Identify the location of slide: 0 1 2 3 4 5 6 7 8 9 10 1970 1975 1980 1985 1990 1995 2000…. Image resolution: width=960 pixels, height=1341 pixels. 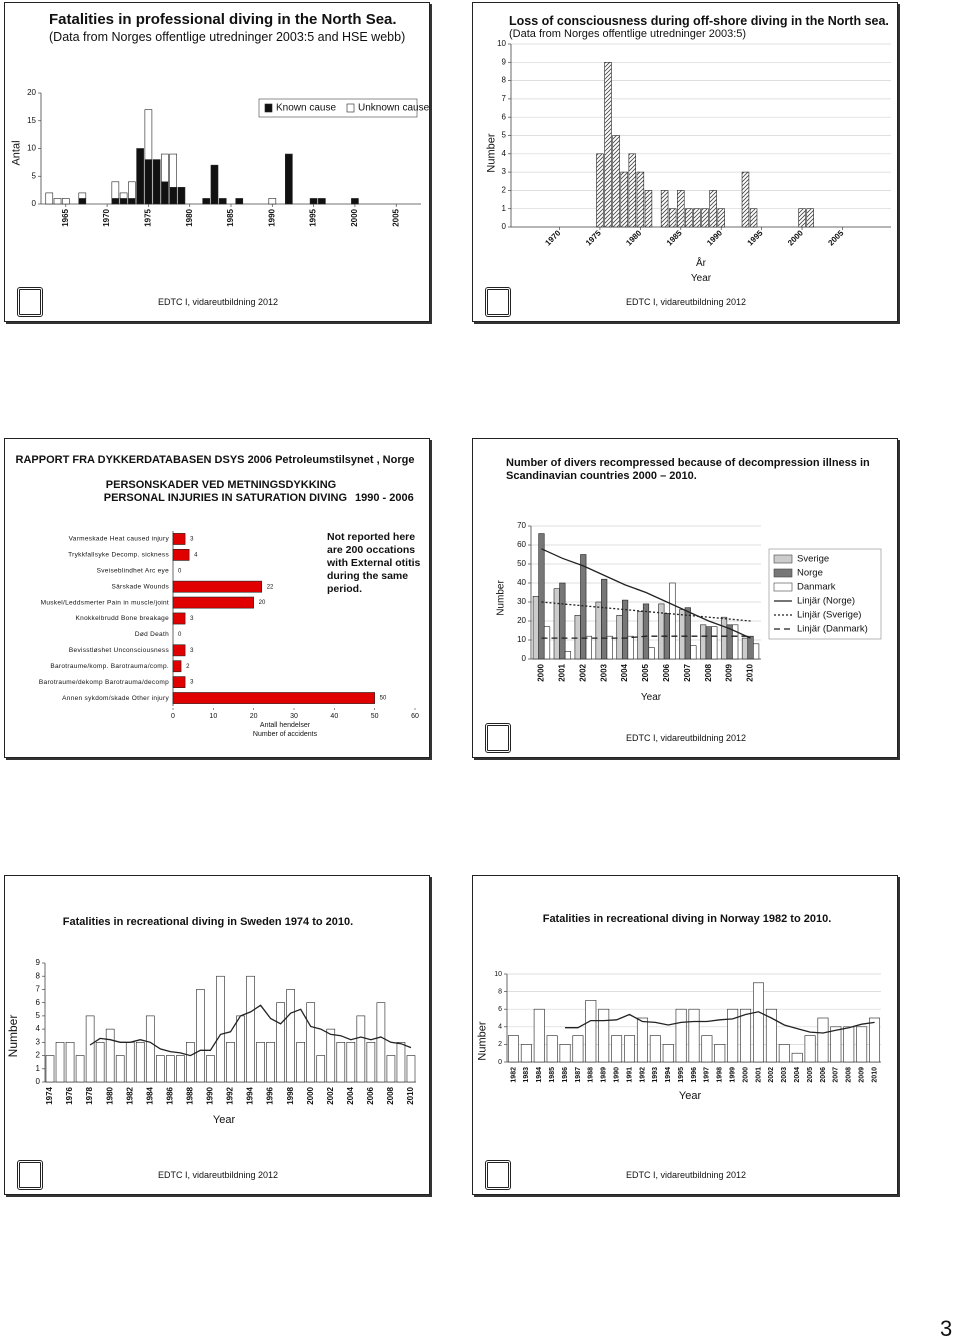
(685, 162).